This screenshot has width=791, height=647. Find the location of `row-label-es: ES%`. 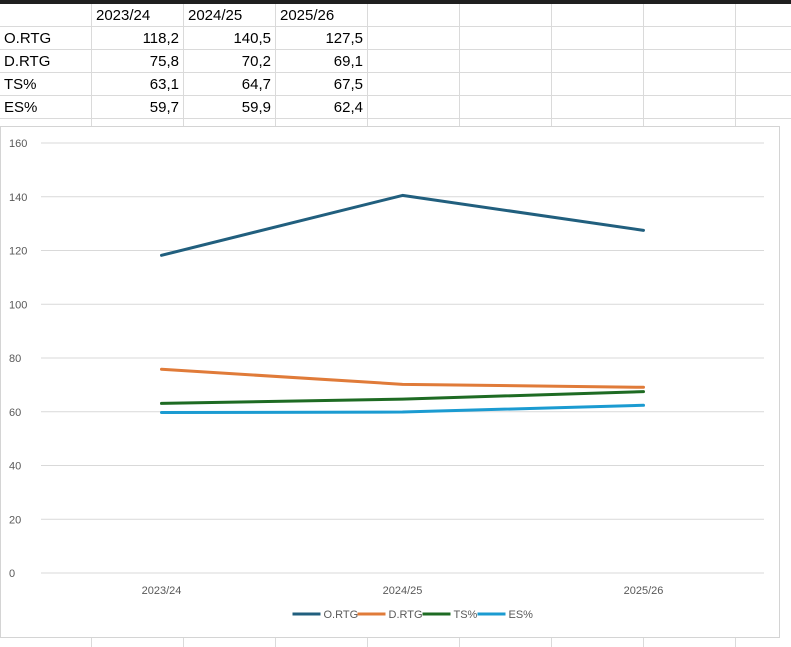

row-label-es: ES% is located at coordinates (21, 107).